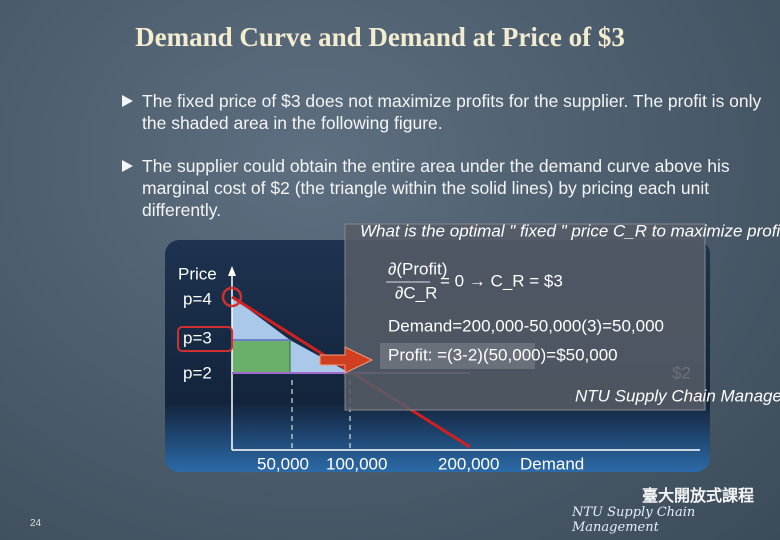 This screenshot has height=540, width=780. Describe the element at coordinates (261, 356) in the screenshot. I see `profit-area` at that location.